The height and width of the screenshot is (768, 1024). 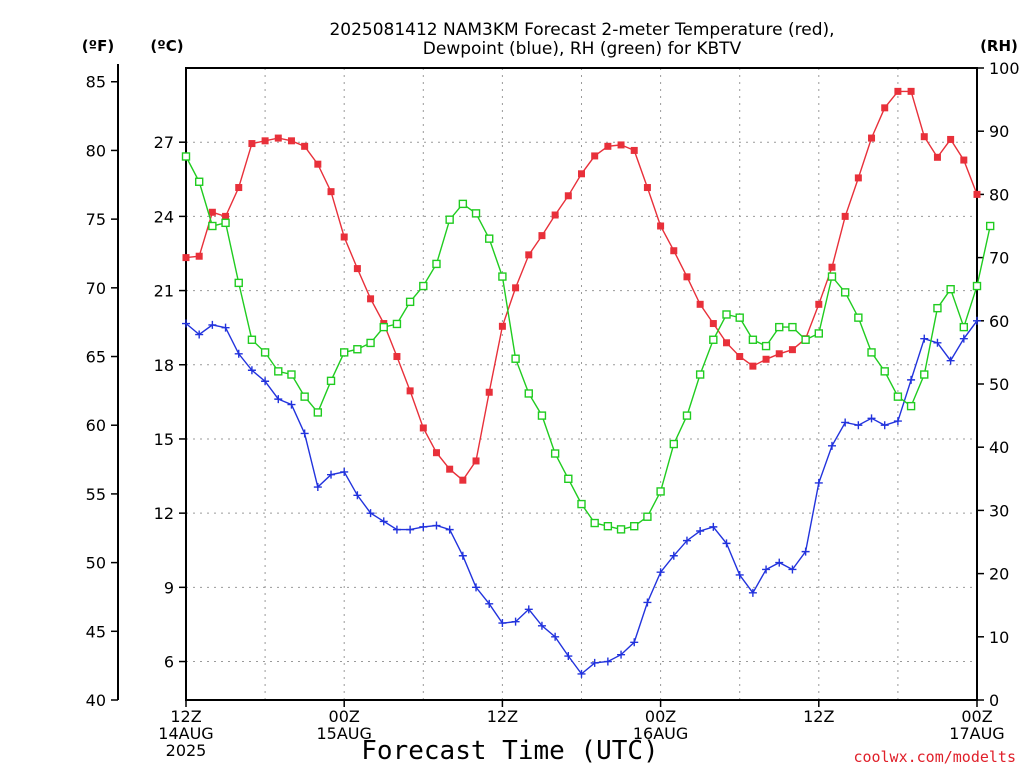 What do you see at coordinates (96, 631) in the screenshot?
I see `fahrenheit-tick-label: 45` at bounding box center [96, 631].